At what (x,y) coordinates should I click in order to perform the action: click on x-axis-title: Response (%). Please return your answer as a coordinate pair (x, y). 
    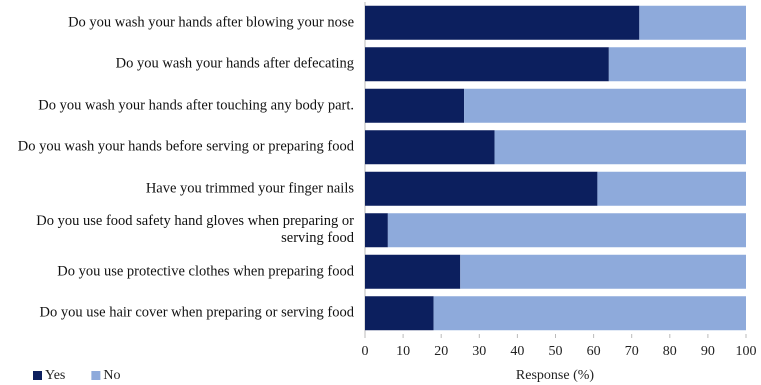
    Looking at the image, I should click on (555, 375).